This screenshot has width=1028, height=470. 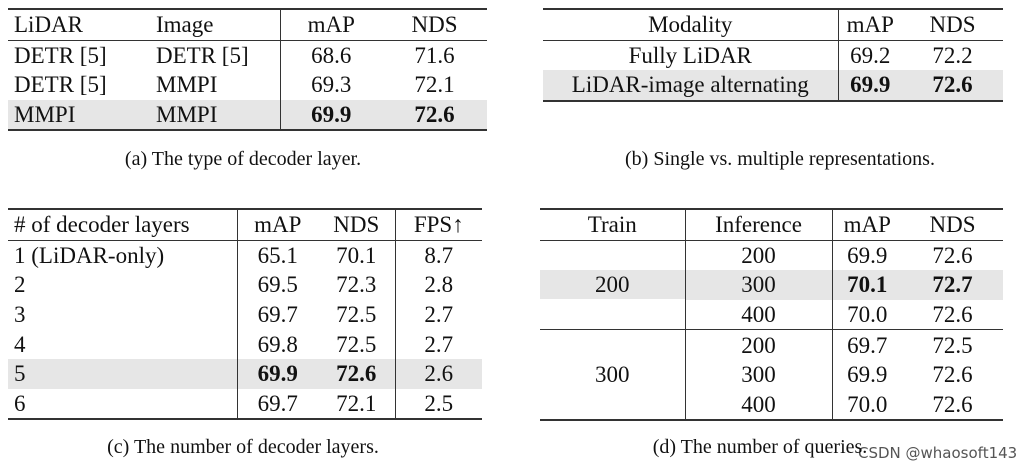 I want to click on cell: 8.7, so click(x=439, y=255).